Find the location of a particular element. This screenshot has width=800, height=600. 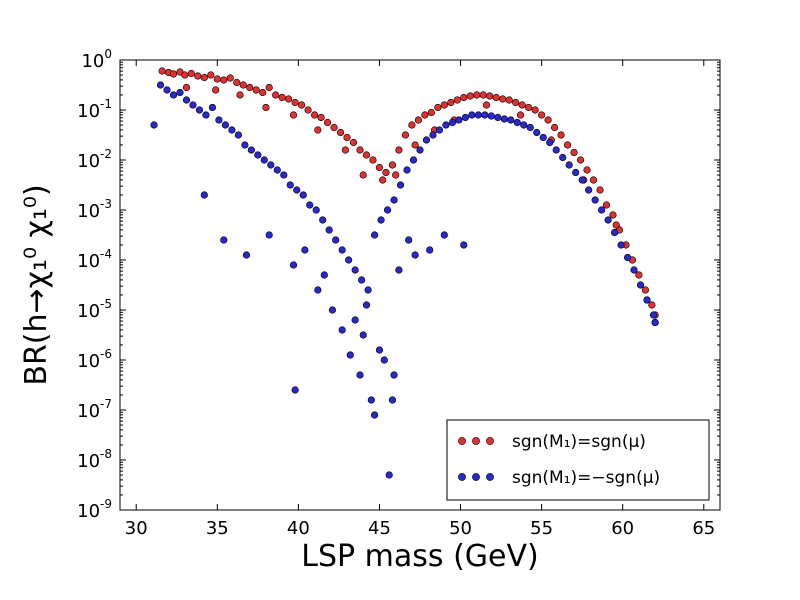

y-tick-label: 10⁻⁴ is located at coordinates (94, 259).